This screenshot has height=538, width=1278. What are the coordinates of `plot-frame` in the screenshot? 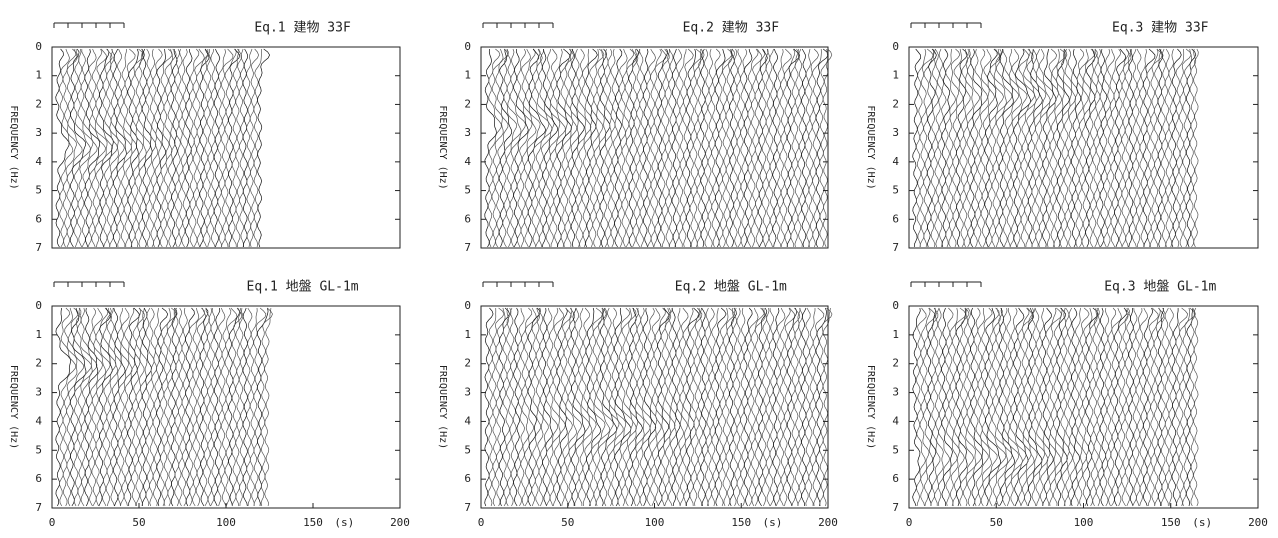 It's located at (654, 147).